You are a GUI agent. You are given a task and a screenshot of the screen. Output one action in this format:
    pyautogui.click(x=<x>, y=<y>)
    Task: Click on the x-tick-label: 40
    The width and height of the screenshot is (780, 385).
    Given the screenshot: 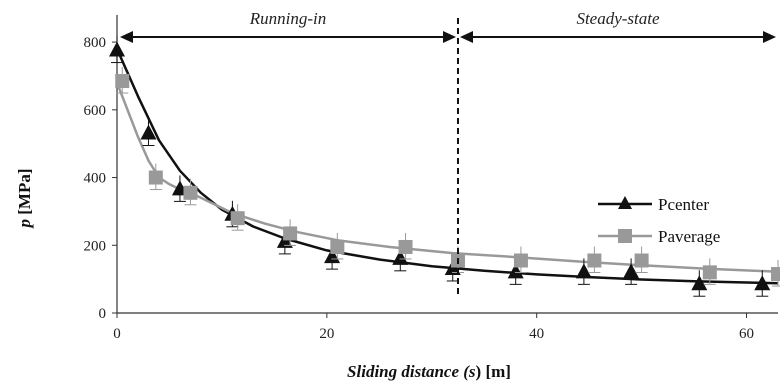 What is the action you would take?
    pyautogui.click(x=536, y=334)
    